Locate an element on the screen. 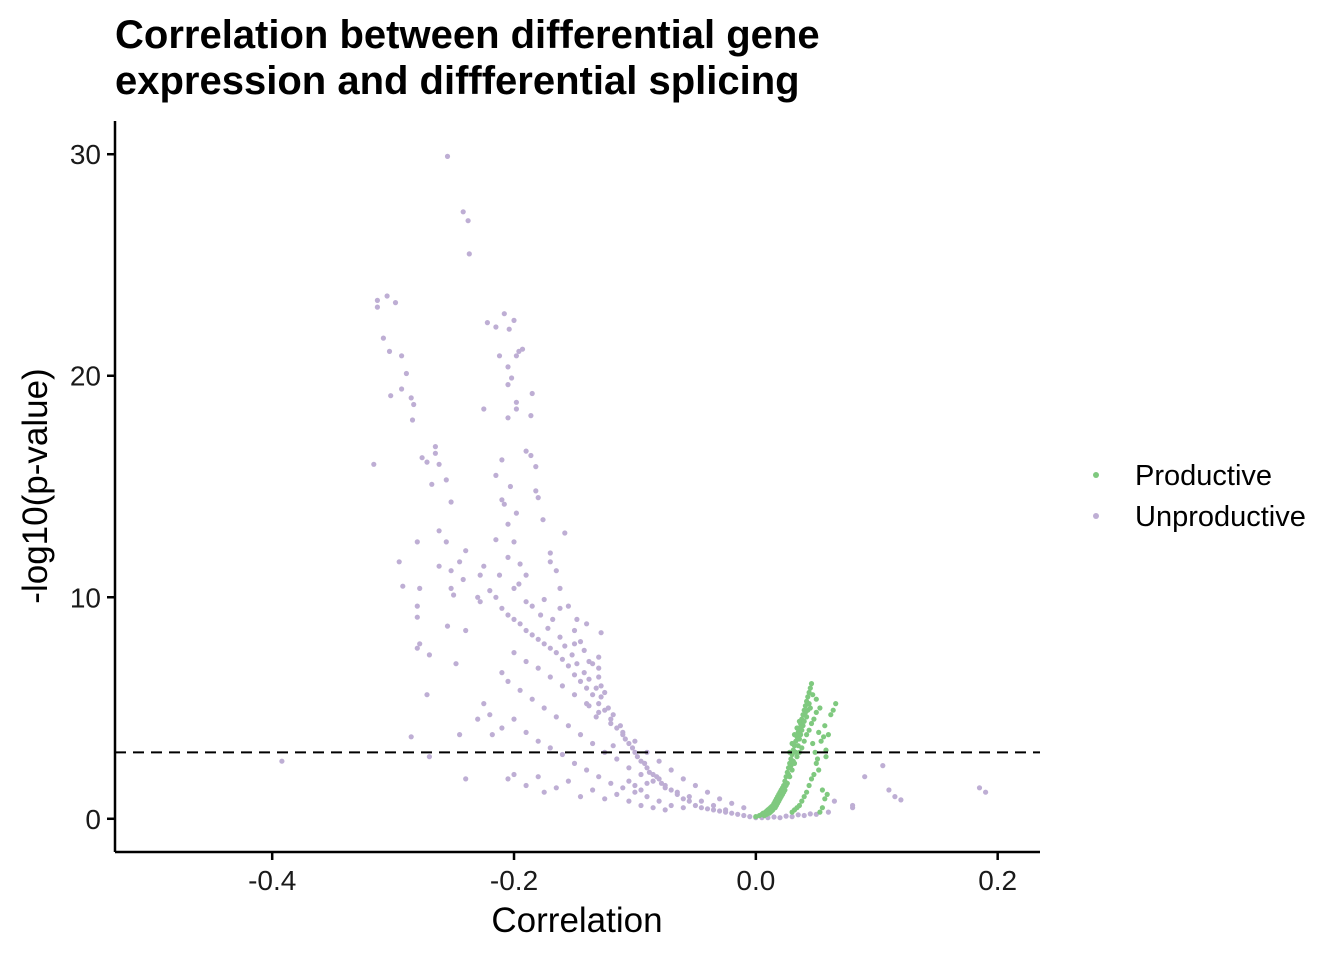 The image size is (1344, 960). chart-title-line-2: expression and diffferential splicing is located at coordinates (457, 81).